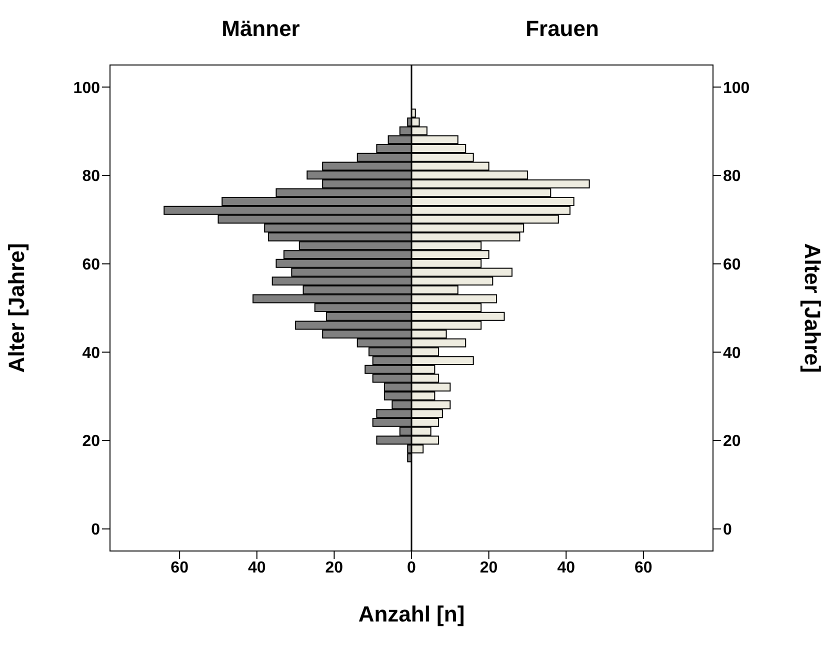 This screenshot has width=821, height=651. What do you see at coordinates (732, 177) in the screenshot?
I see `y2-tick-label: 80` at bounding box center [732, 177].